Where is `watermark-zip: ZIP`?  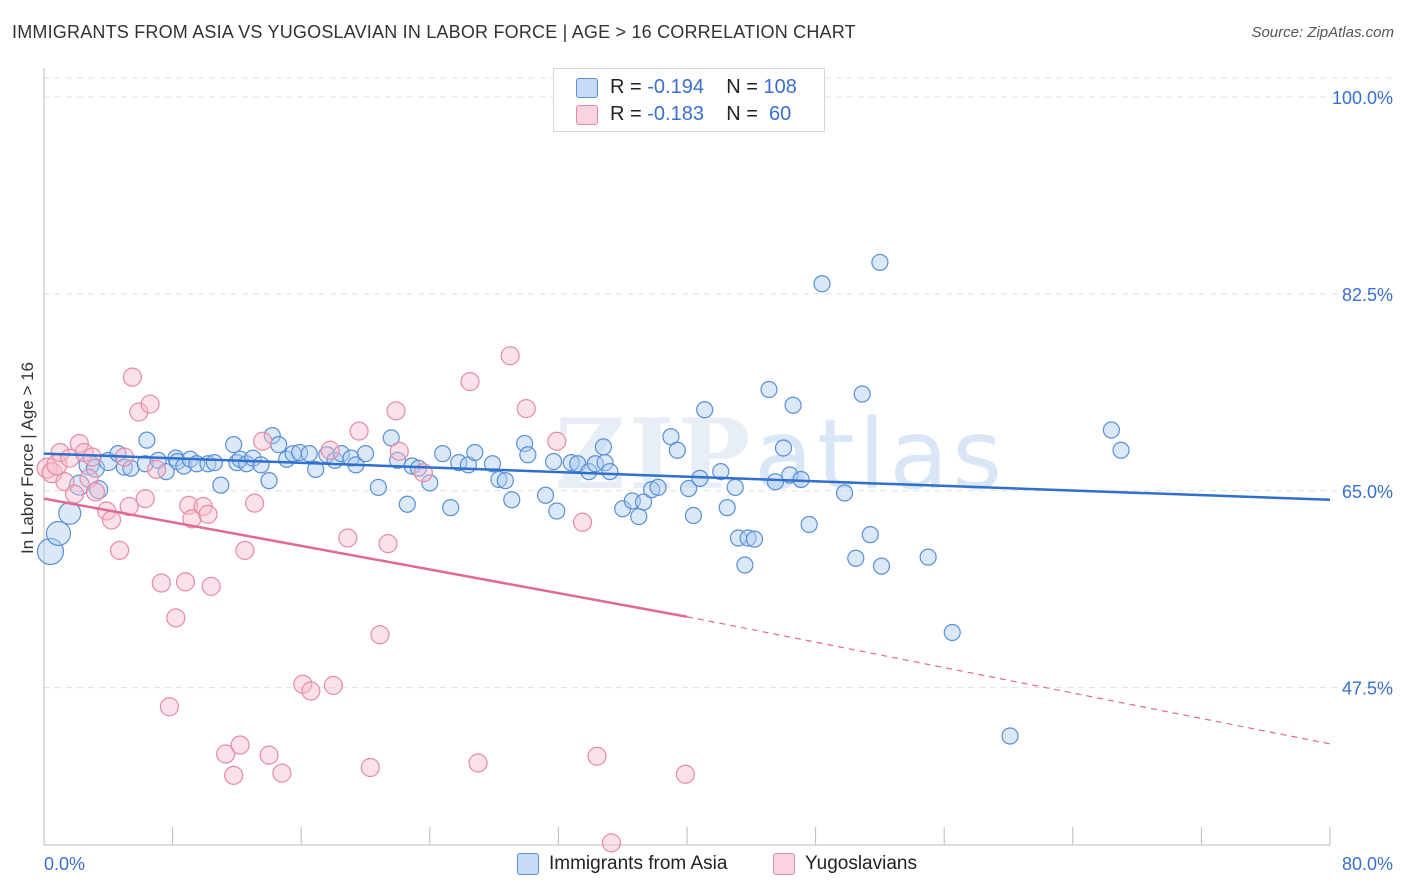
watermark-zip: ZIP is located at coordinates (655, 454).